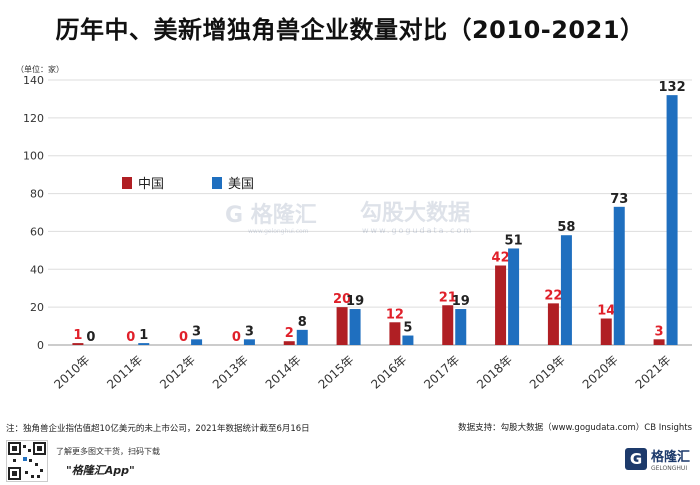 The image size is (700, 485). I want to click on data-label-china: 2, so click(289, 333).